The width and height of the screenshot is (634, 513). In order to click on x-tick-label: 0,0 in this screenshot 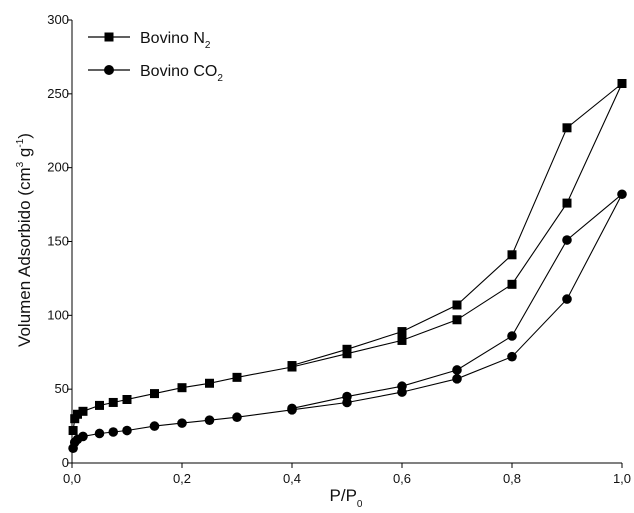, I will do `click(72, 478)`.